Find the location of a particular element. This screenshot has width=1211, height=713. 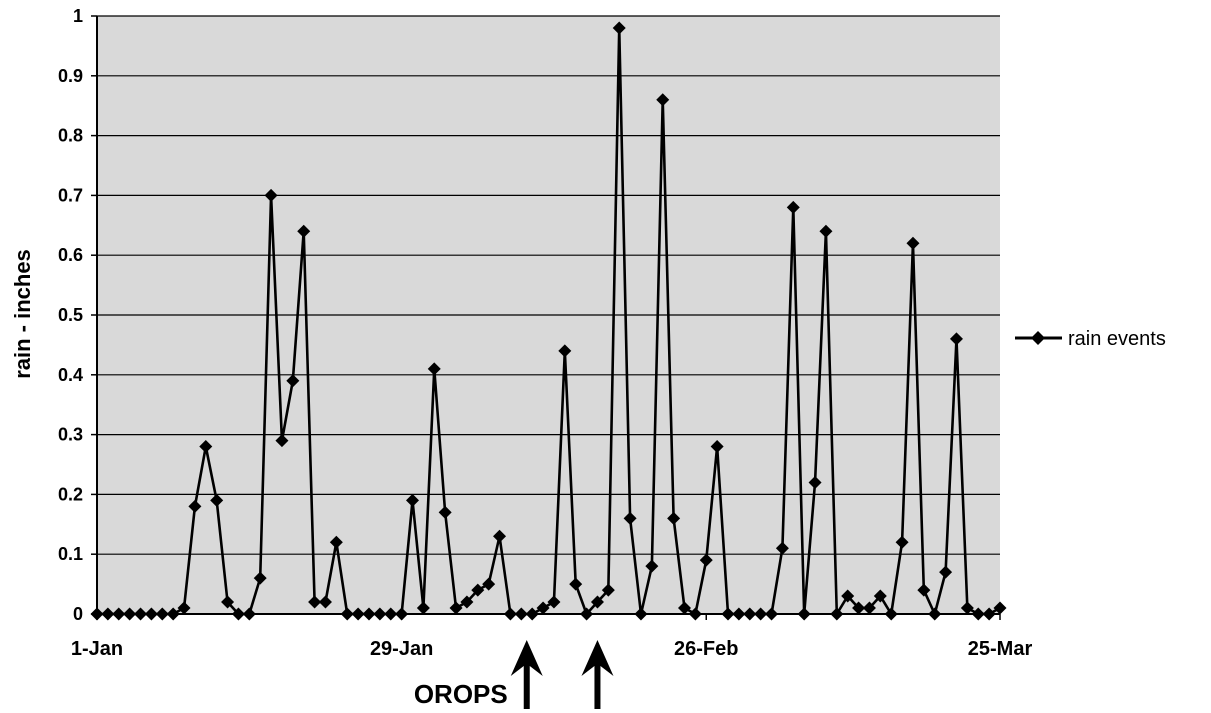

y-tick-labels: 0 0.1 0.2 0.3 0.4 0.5 0.6 0.7 0.8 0.9 1 is located at coordinates (70, 315).